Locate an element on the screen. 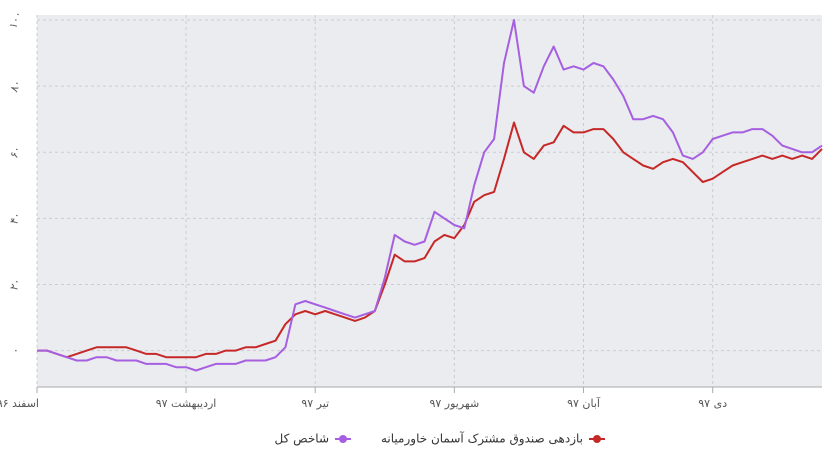 This screenshot has width=830, height=452. x-tick-label: دی ۹۷ is located at coordinates (712, 403).